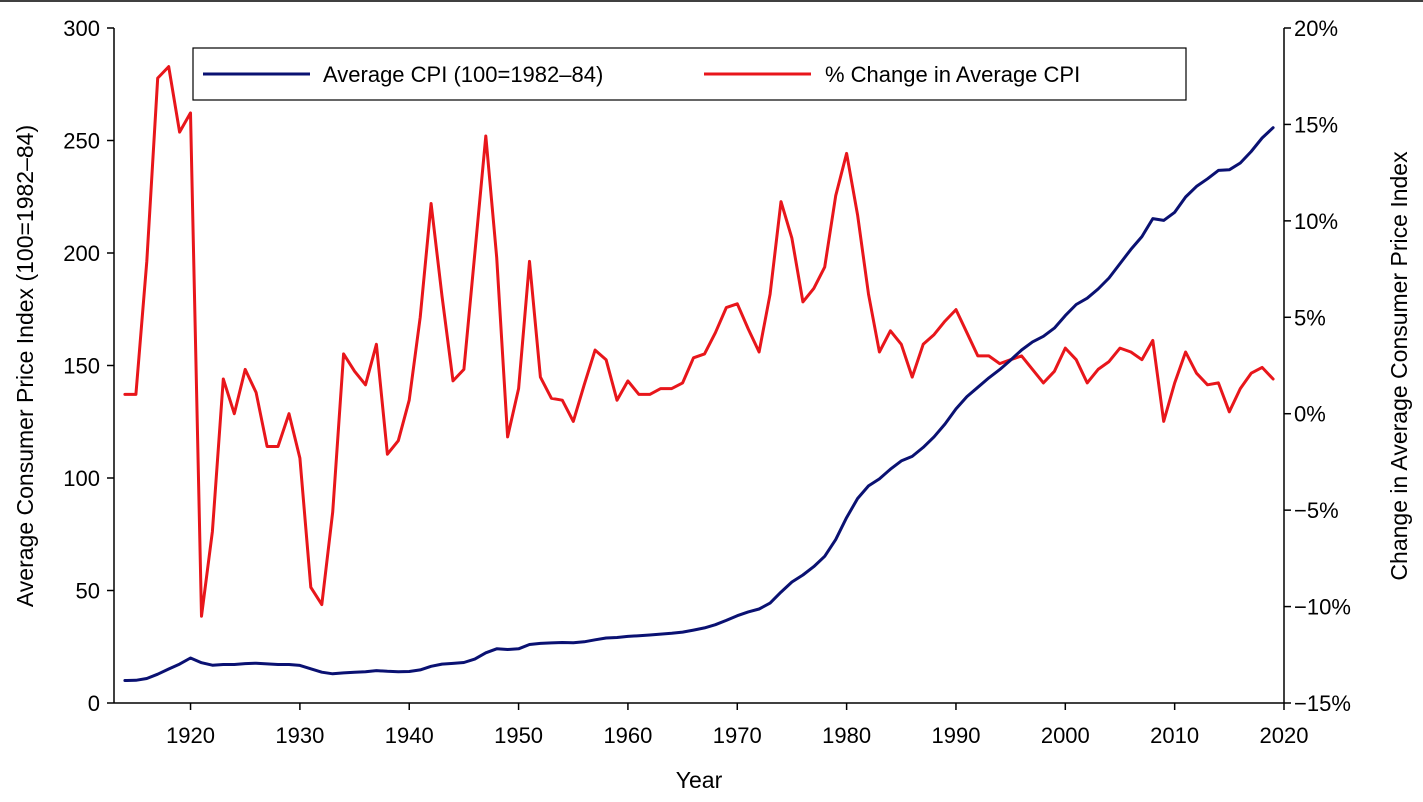 The width and height of the screenshot is (1423, 802). What do you see at coordinates (518, 735) in the screenshot?
I see `x-tick-label: 1950` at bounding box center [518, 735].